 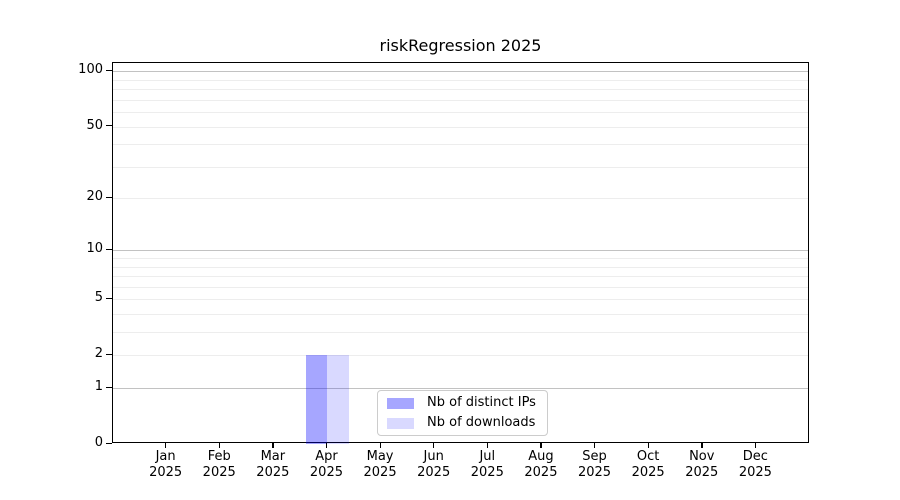 I want to click on y-tick-label: 10, so click(x=94, y=249).